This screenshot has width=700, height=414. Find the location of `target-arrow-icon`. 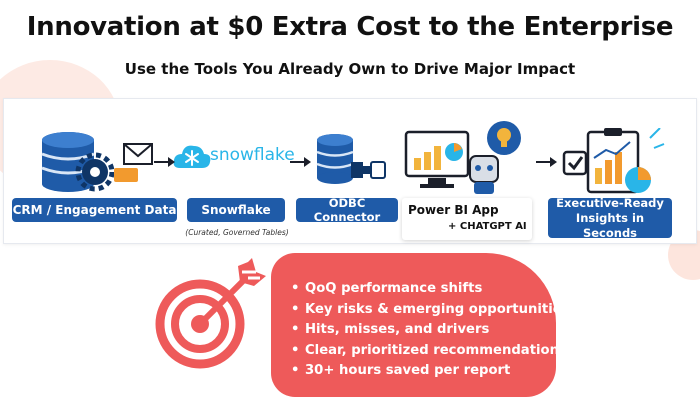

target-arrow-icon is located at coordinates (210, 313).